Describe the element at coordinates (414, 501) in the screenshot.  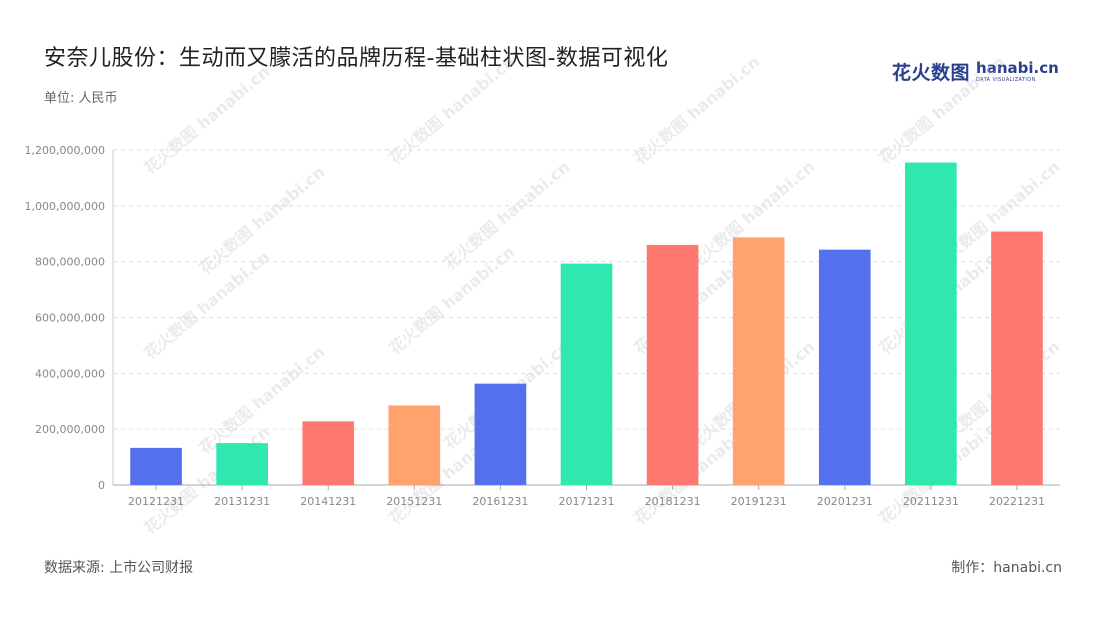
I see `x-tick-label: 20151231` at that location.